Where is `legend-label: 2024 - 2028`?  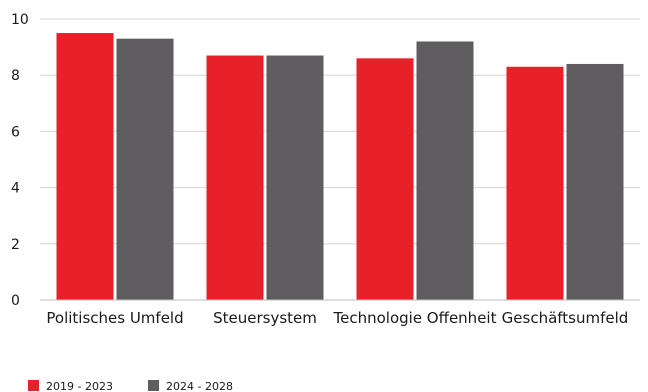 legend-label: 2024 - 2028 is located at coordinates (199, 386).